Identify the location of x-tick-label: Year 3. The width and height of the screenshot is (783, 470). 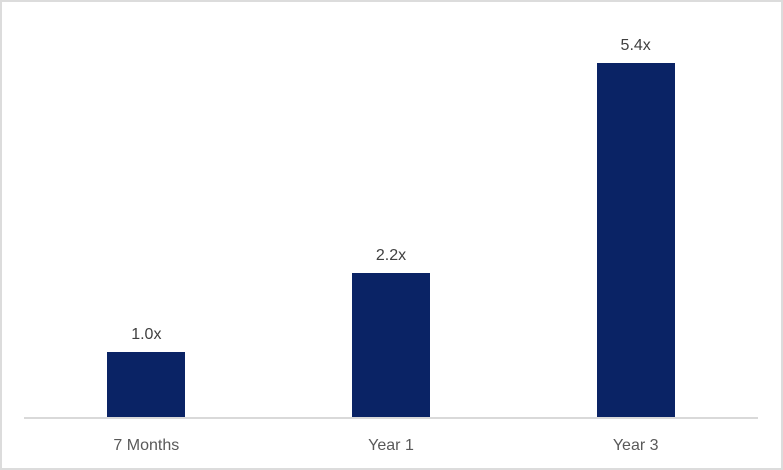
(635, 445).